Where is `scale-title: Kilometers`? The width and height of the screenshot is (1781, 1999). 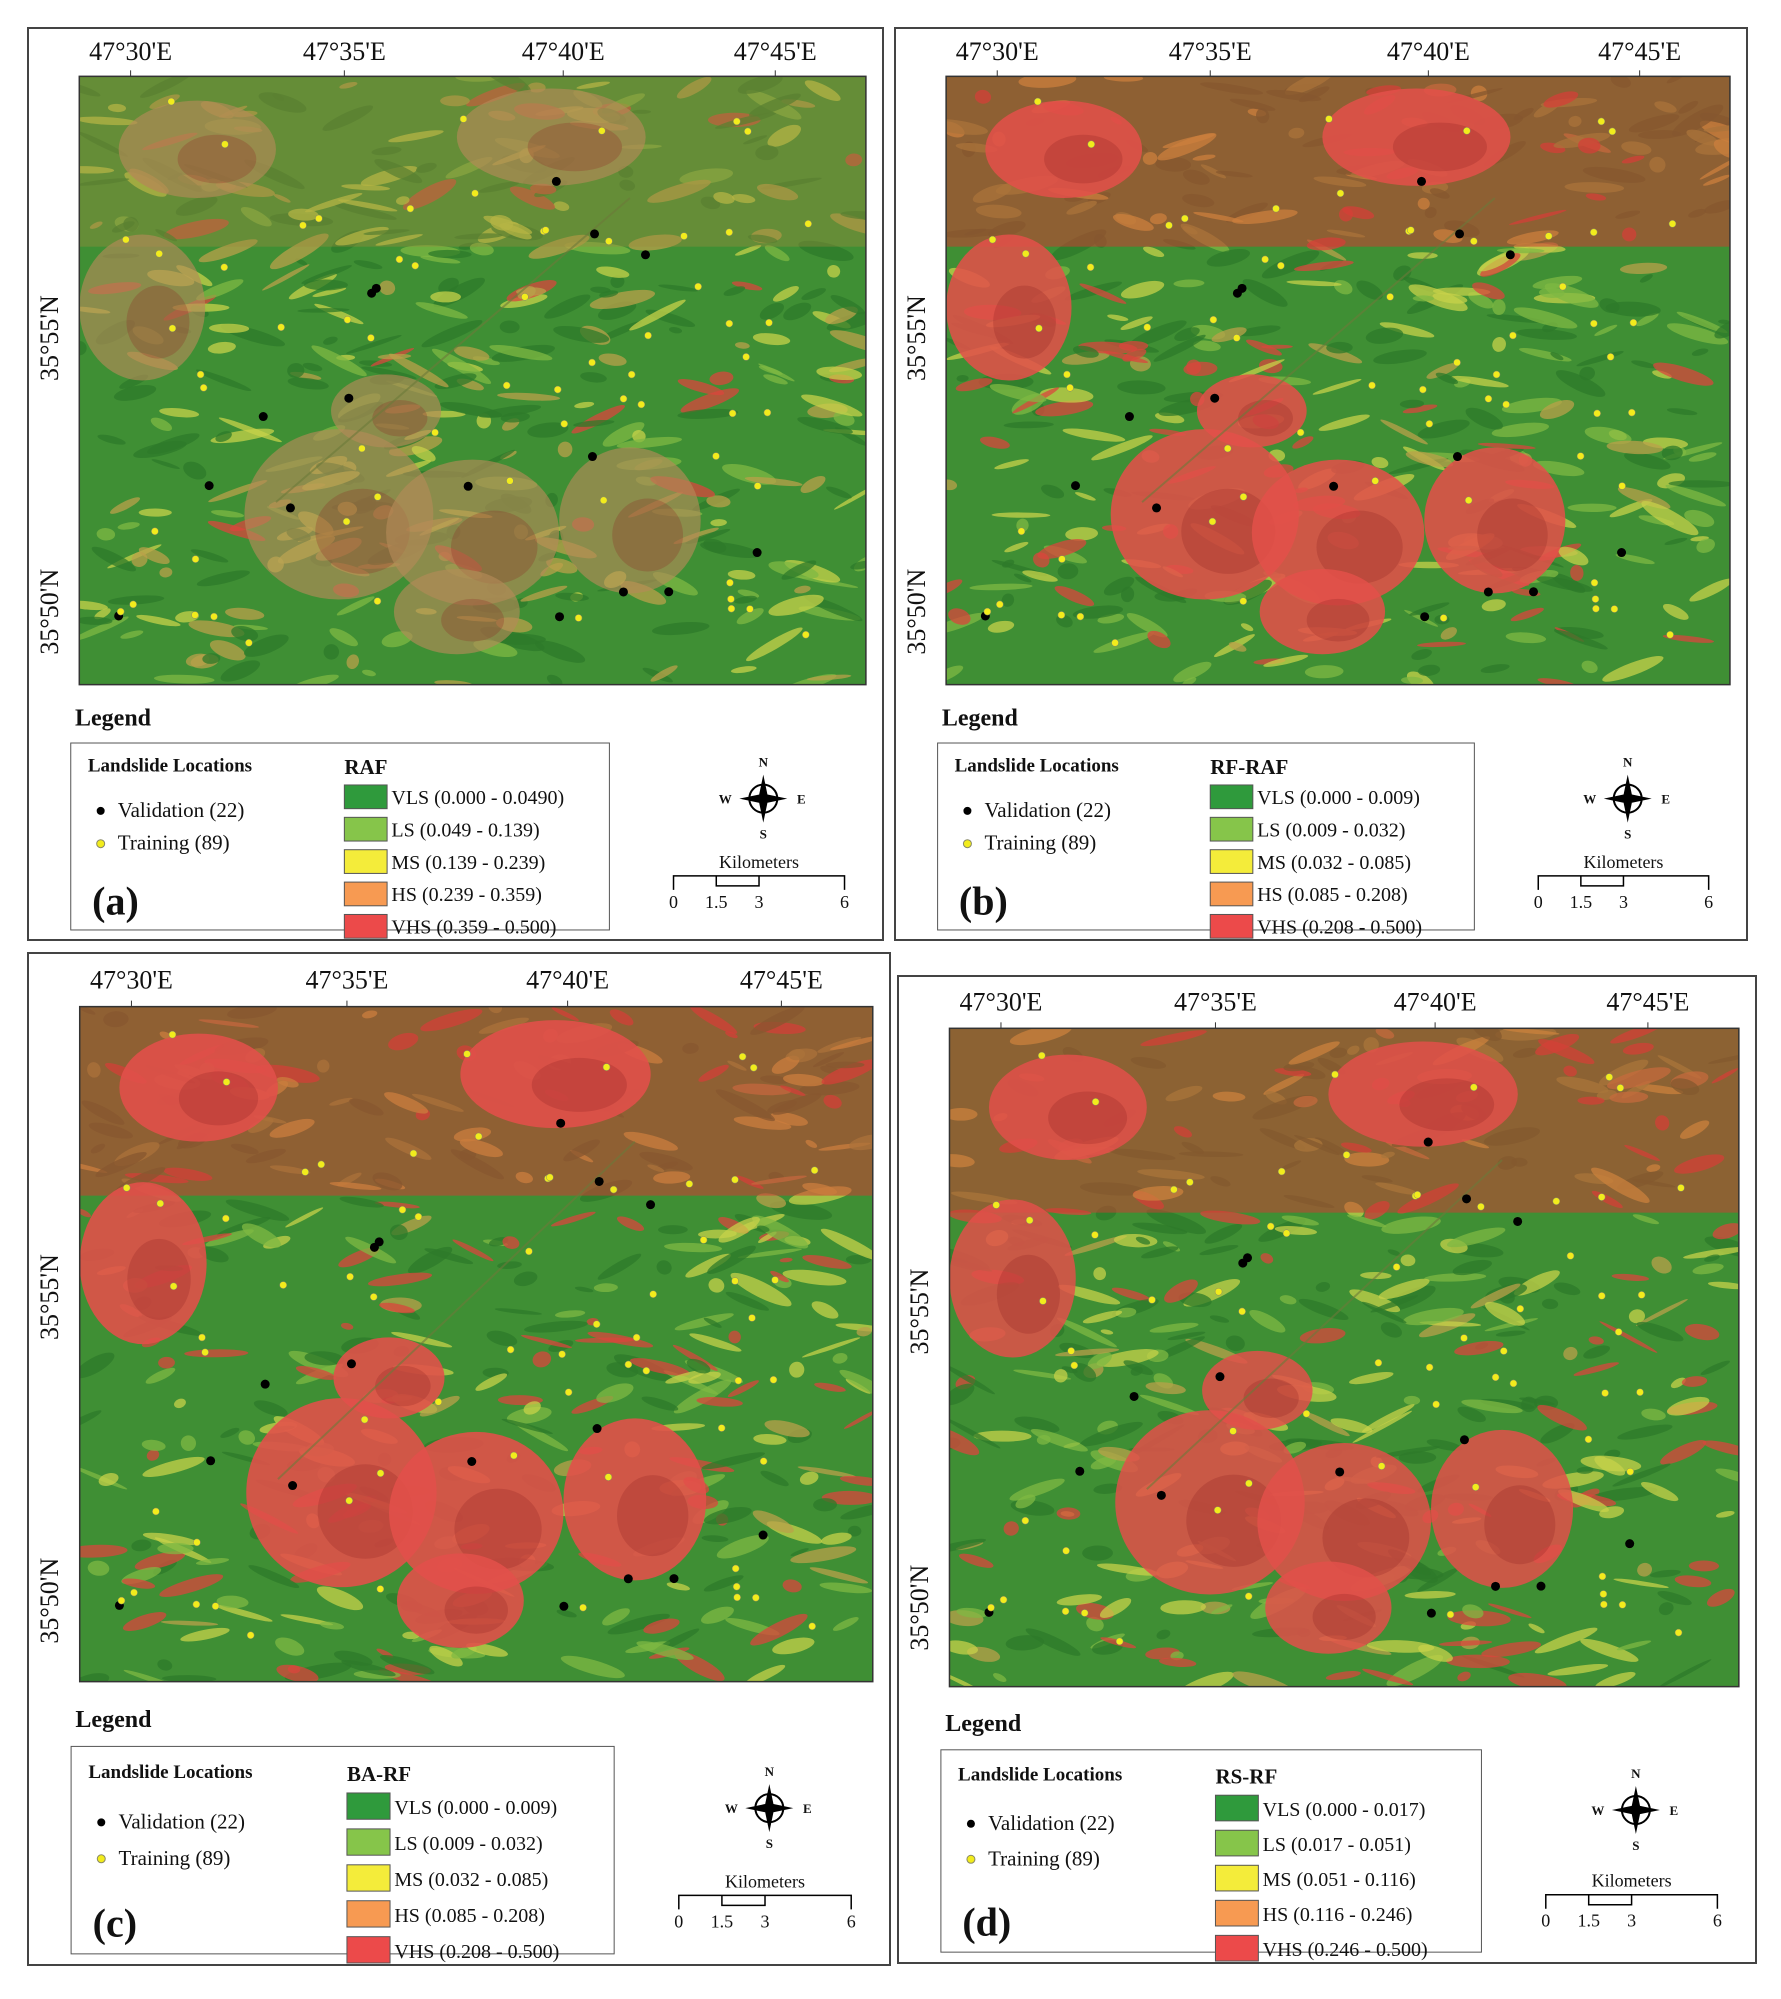
scale-title: Kilometers is located at coordinates (1632, 1881).